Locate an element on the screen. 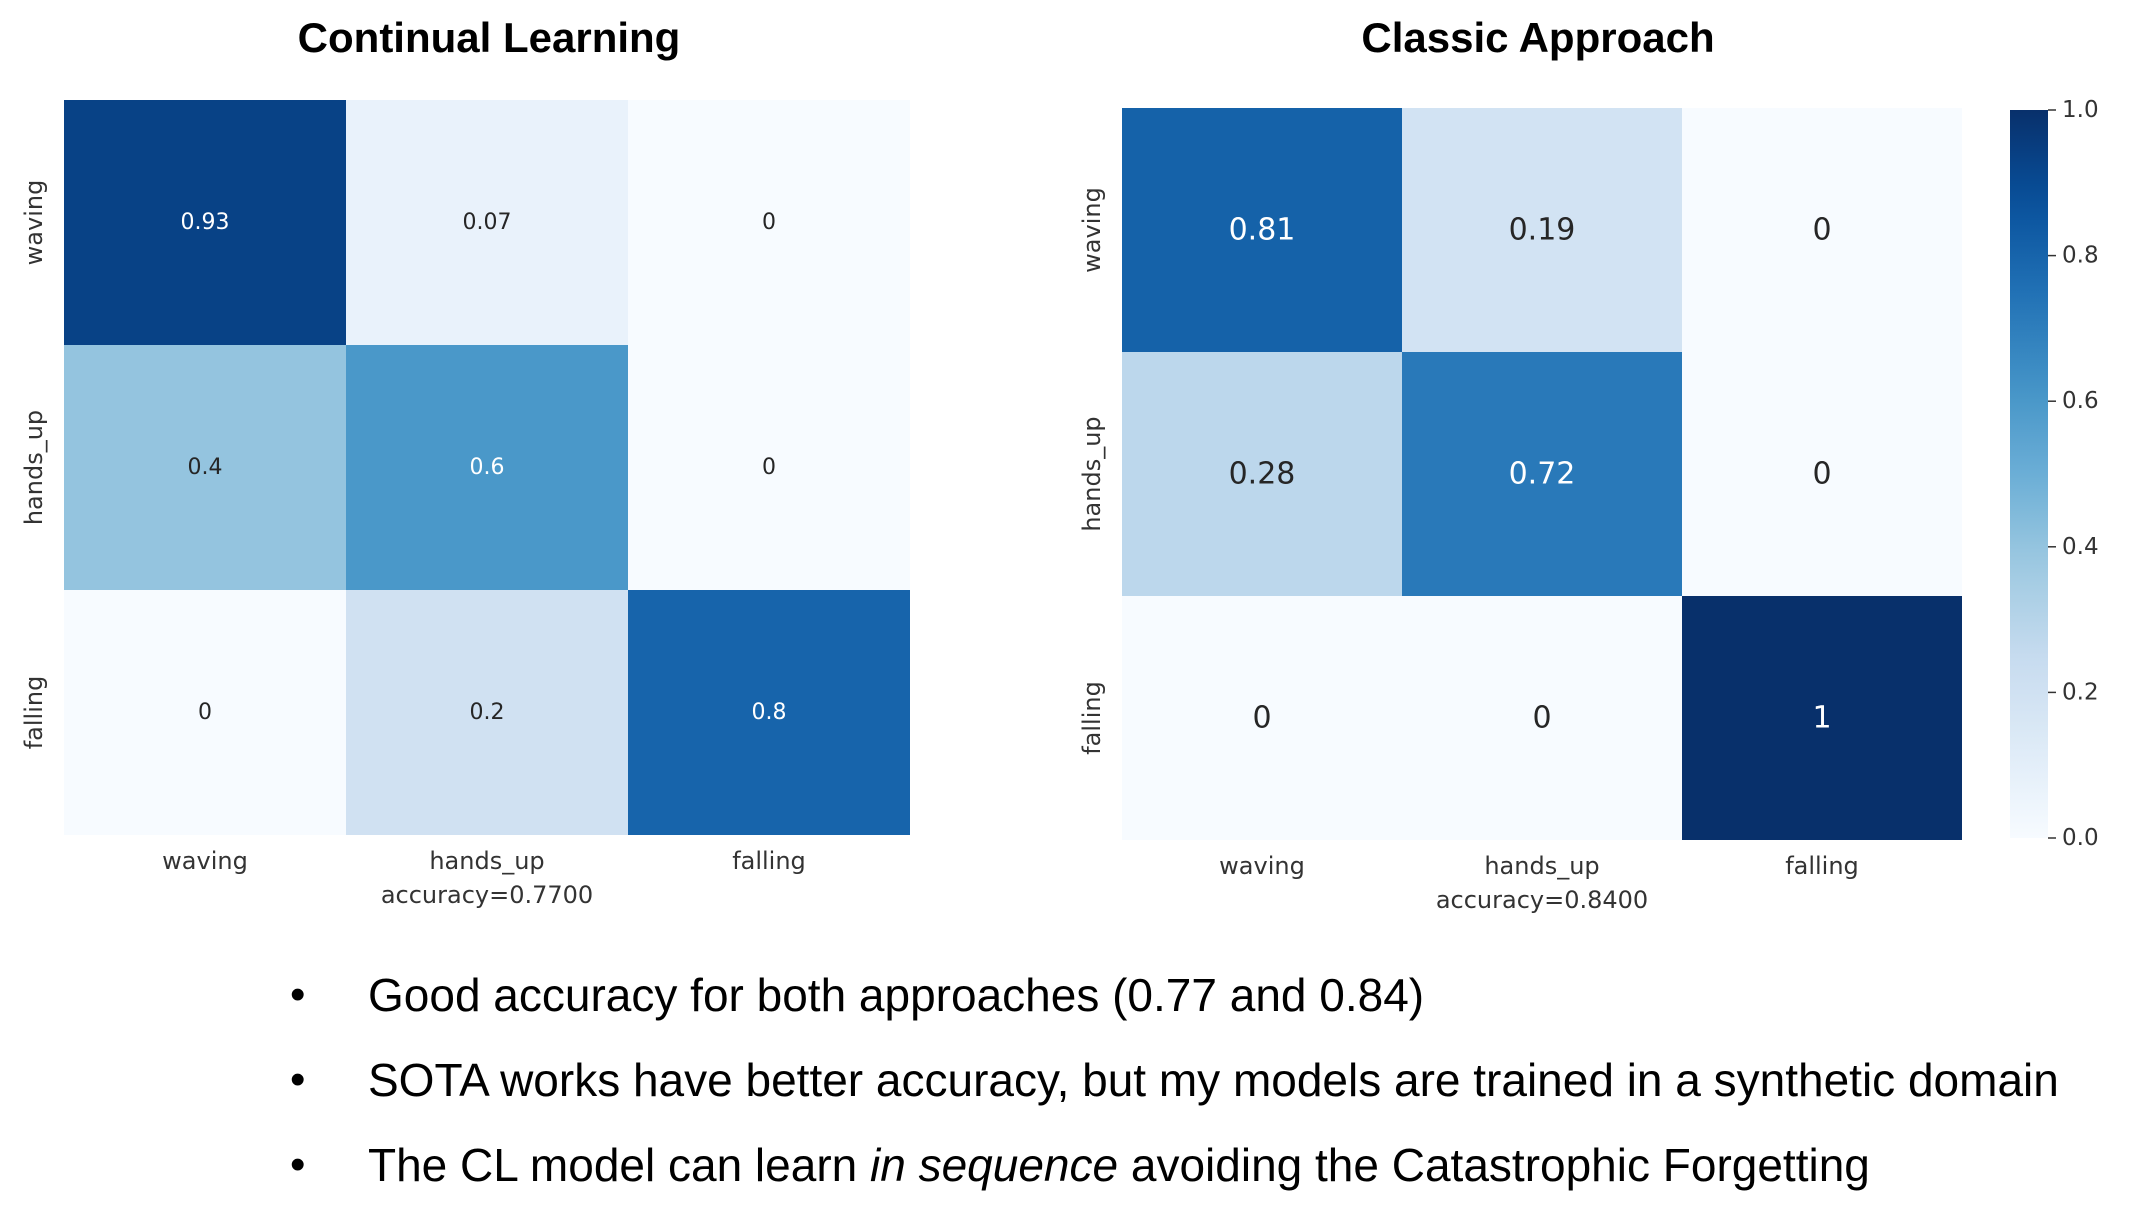 This screenshot has height=1215, width=2154. cell-value-label: 0.19 is located at coordinates (1542, 230).